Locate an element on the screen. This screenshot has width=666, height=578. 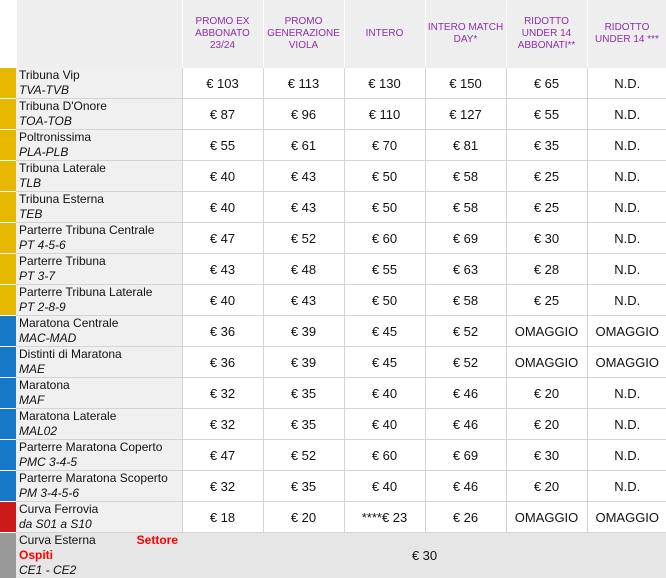
price-promo-generazione-viola: € 113 is located at coordinates (303, 83).